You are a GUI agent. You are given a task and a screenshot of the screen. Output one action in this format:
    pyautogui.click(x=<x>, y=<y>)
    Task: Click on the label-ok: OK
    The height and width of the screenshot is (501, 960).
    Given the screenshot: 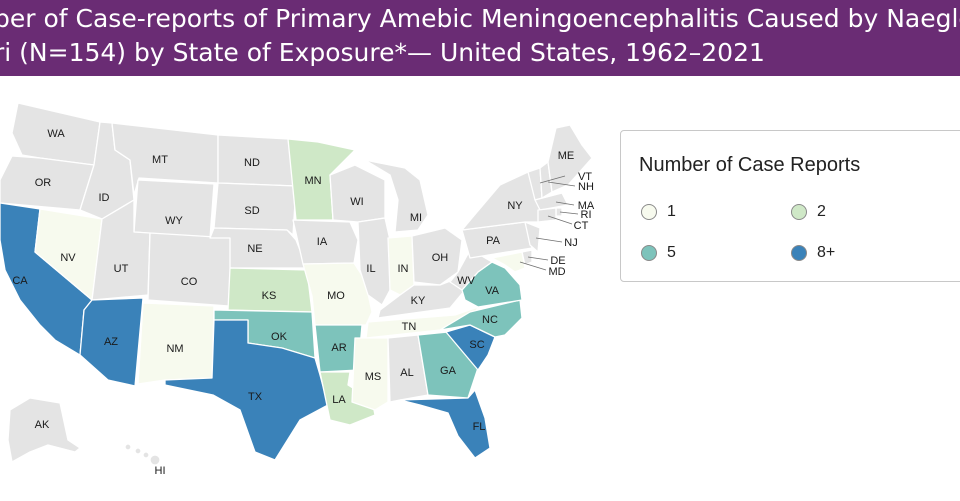 What is the action you would take?
    pyautogui.click(x=279, y=337)
    